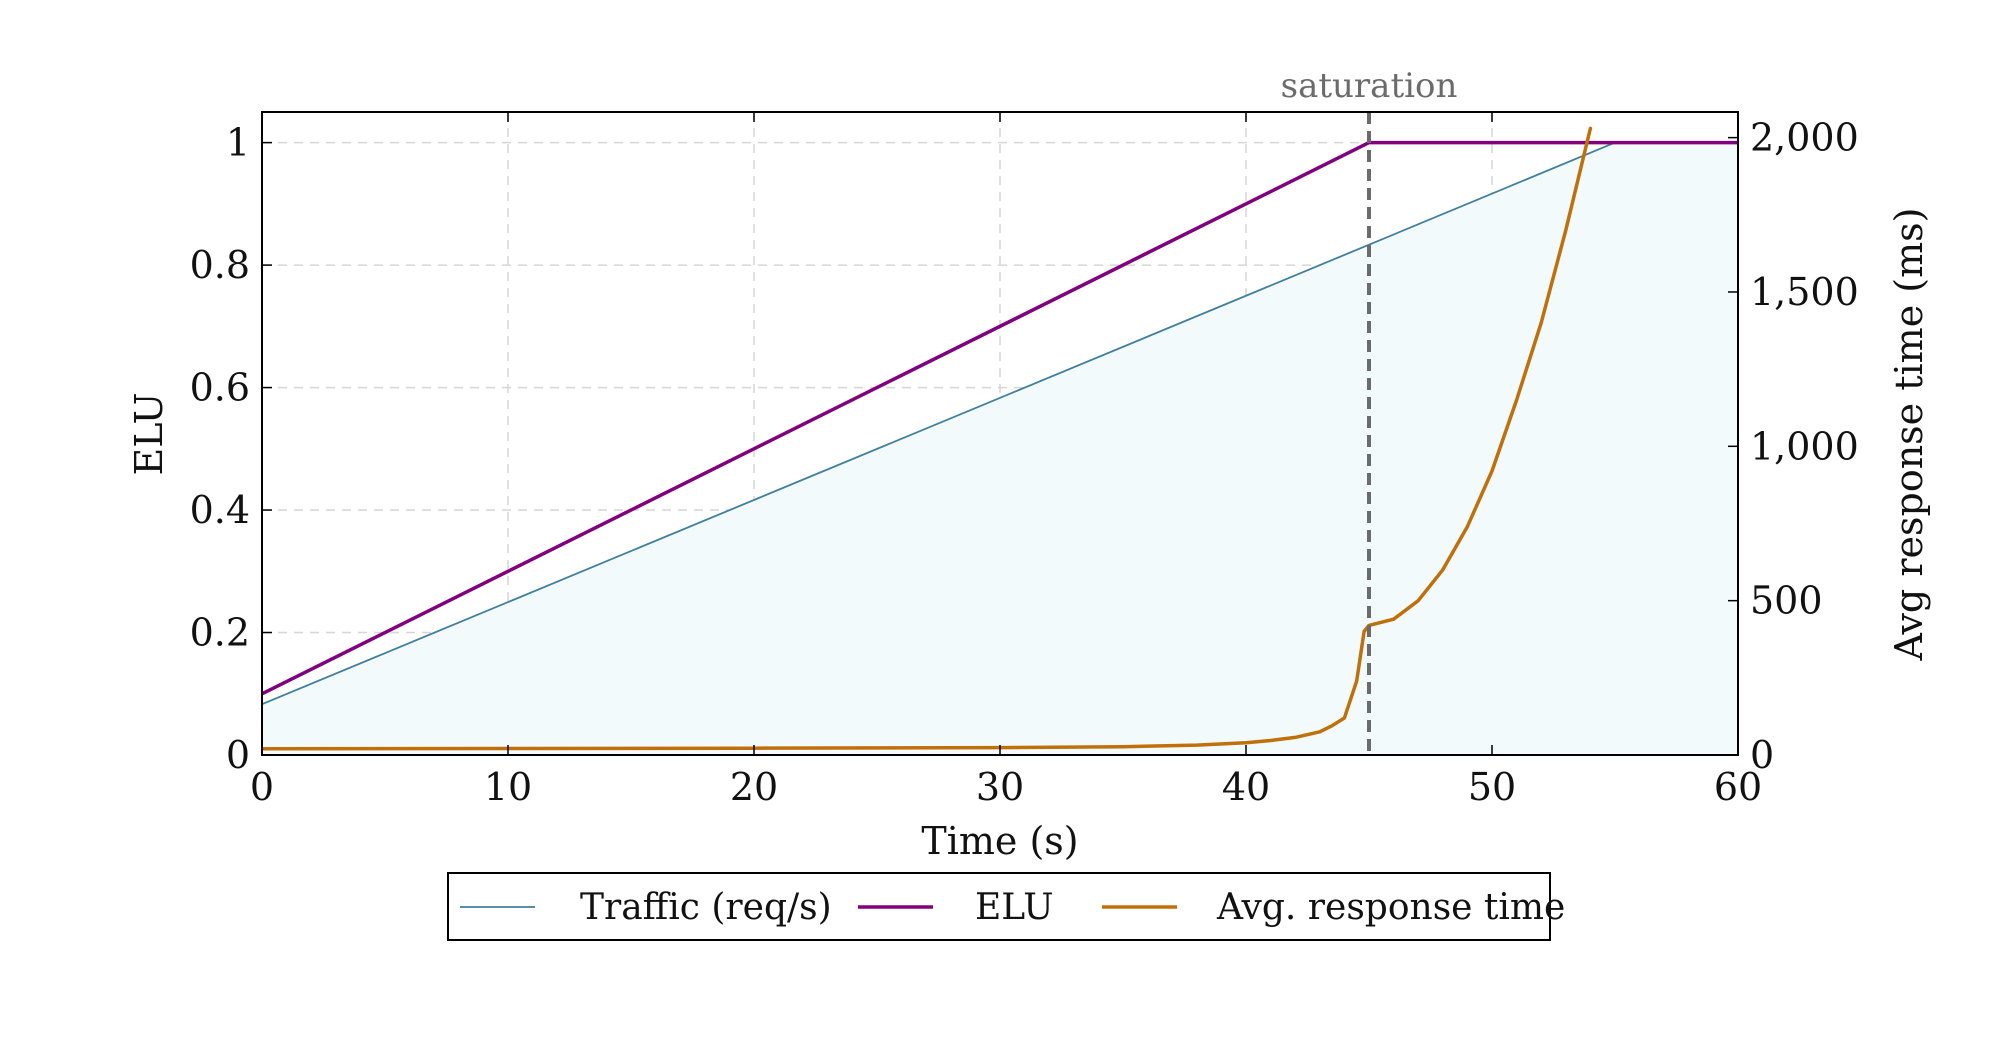 This screenshot has height=1063, width=2008. What do you see at coordinates (1369, 86) in the screenshot?
I see `saturation-label: saturation` at bounding box center [1369, 86].